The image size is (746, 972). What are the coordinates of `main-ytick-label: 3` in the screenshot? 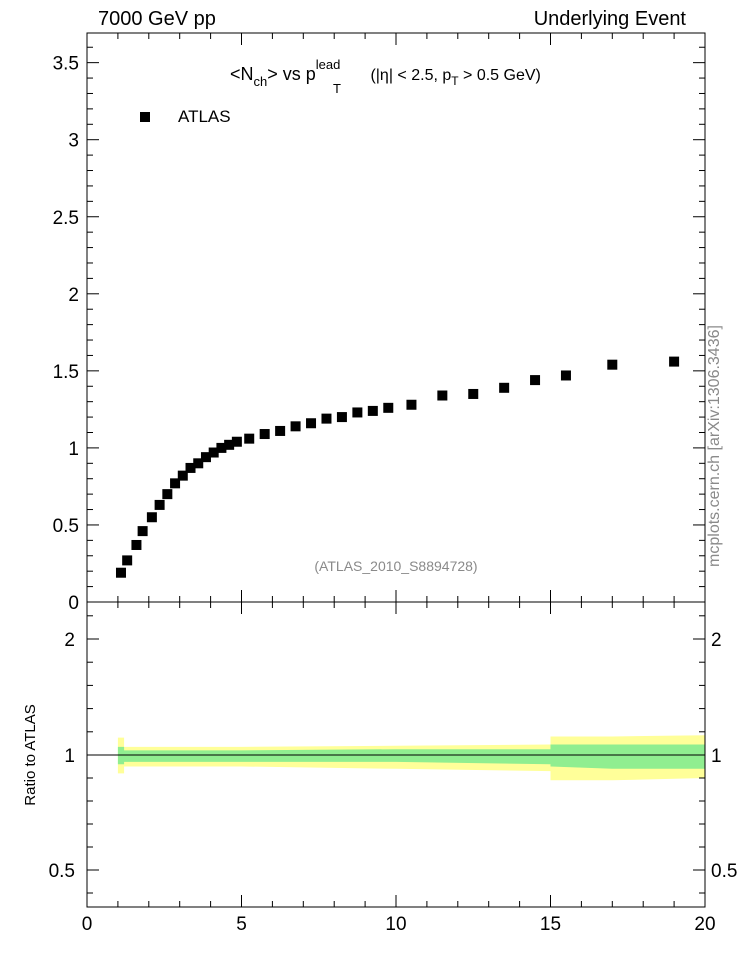 It's located at (73, 141).